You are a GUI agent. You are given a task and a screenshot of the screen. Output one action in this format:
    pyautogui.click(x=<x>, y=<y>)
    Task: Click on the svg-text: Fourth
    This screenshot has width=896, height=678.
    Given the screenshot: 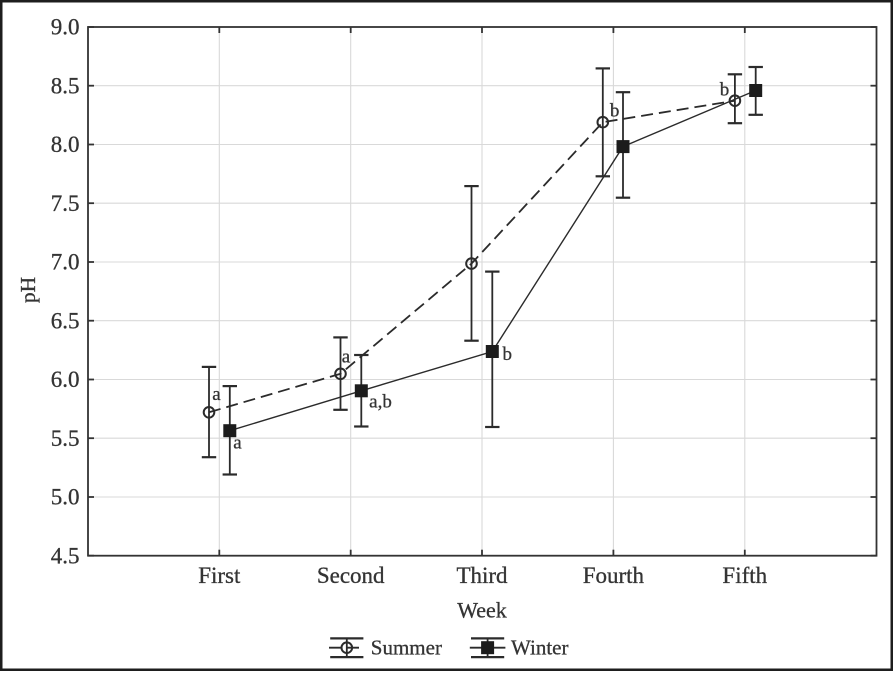 What is the action you would take?
    pyautogui.click(x=614, y=575)
    